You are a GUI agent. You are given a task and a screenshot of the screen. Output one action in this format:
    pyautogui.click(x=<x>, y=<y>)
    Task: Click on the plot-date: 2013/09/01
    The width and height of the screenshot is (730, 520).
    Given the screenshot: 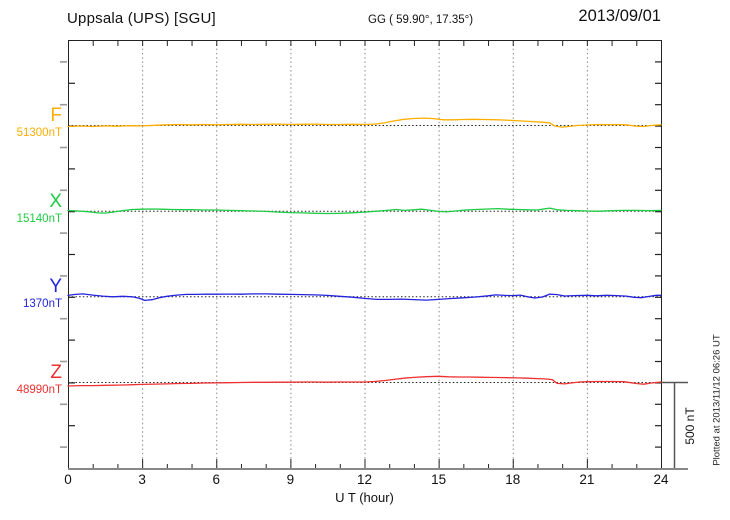 What is the action you would take?
    pyautogui.click(x=619, y=16)
    